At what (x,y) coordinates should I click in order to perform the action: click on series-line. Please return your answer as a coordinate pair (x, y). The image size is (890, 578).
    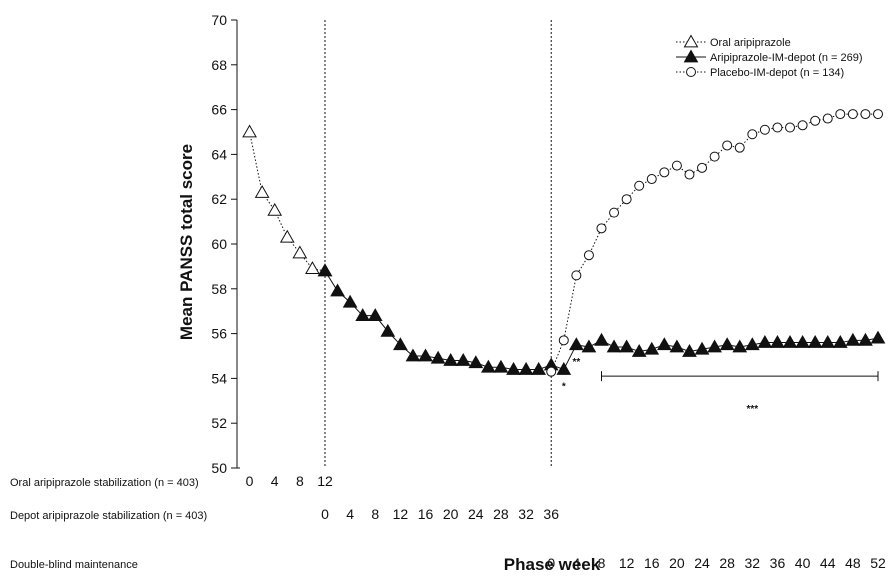
    Looking at the image, I should click on (287, 201).